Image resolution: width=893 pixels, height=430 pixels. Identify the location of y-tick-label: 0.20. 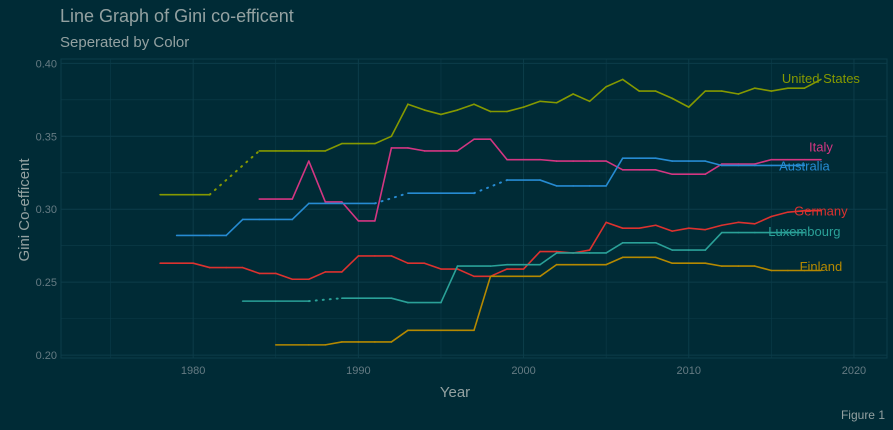
(46, 356).